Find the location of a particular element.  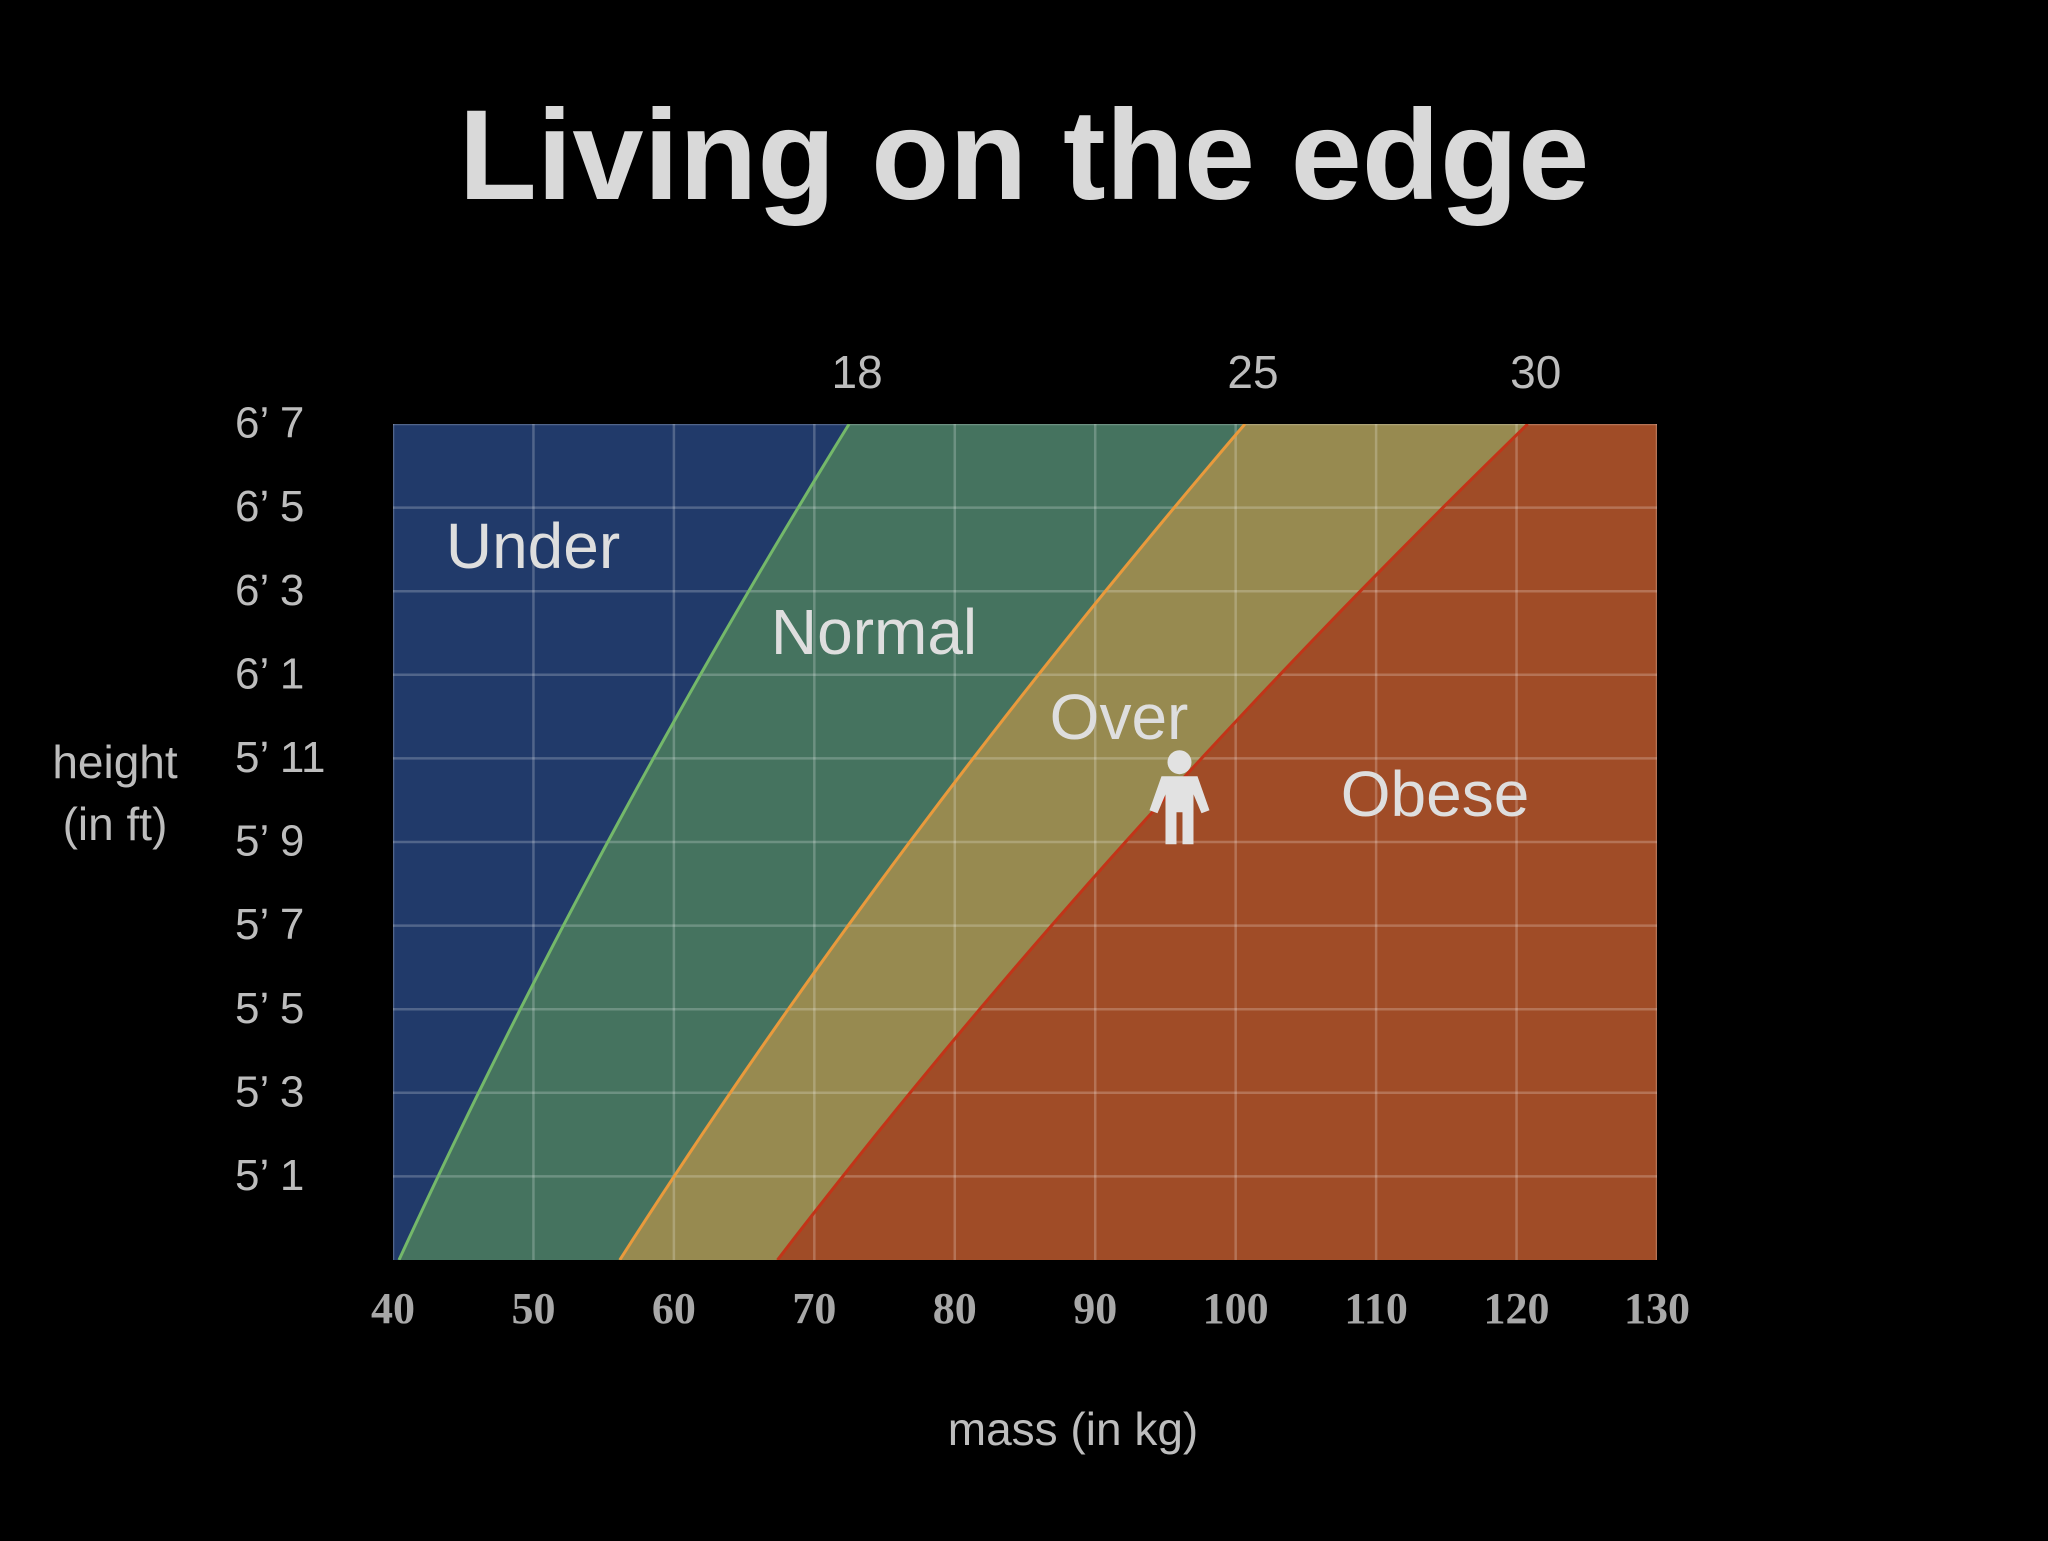

region-label: Normal is located at coordinates (874, 632).